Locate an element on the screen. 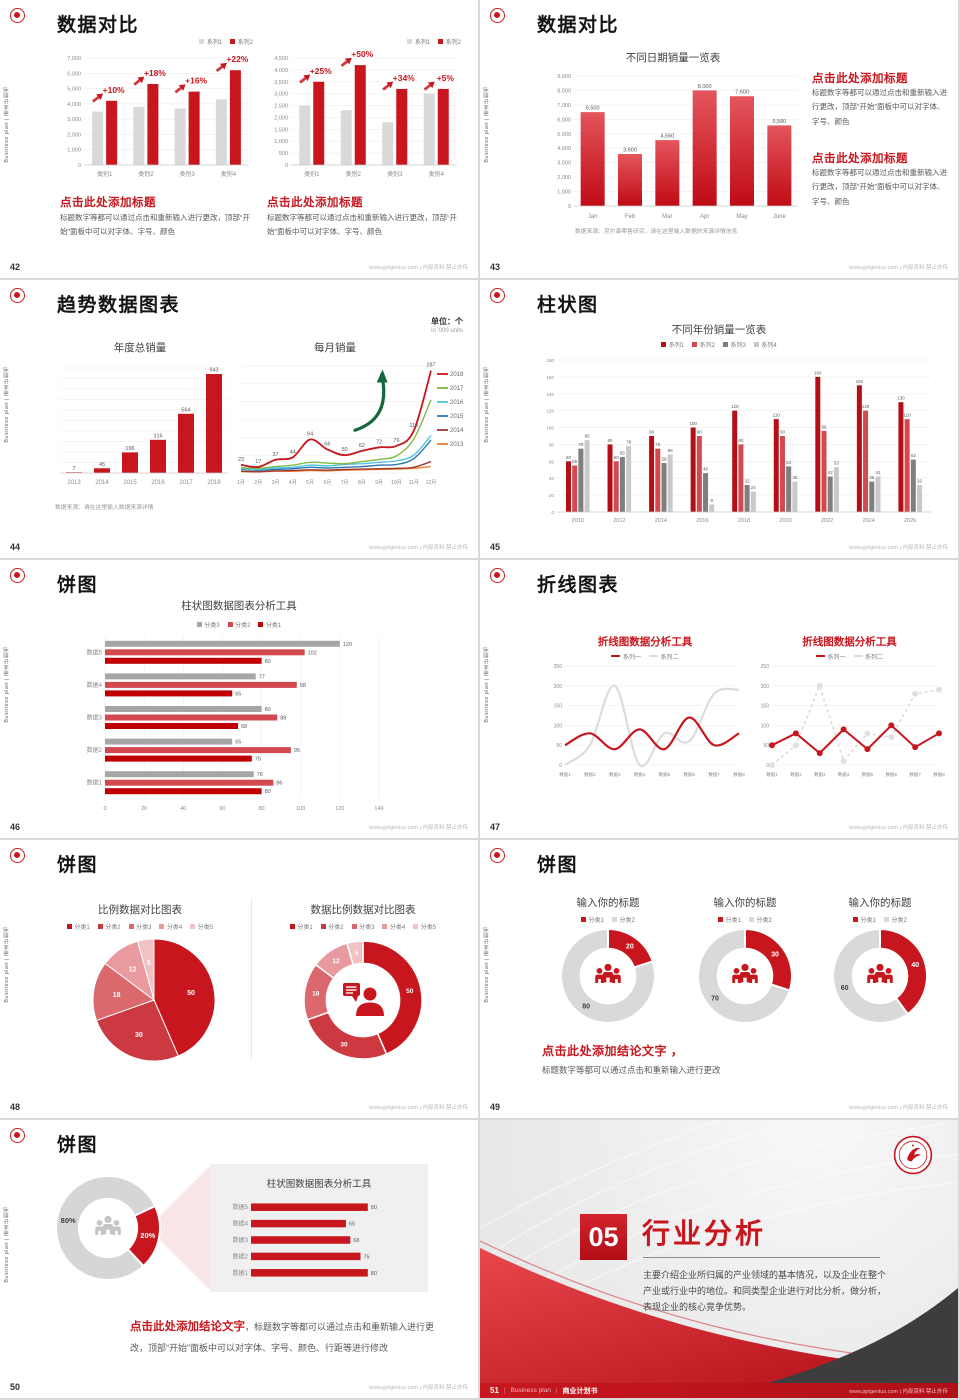 This screenshot has width=960, height=1400. donut-chart-1: 20 80 is located at coordinates (608, 975).